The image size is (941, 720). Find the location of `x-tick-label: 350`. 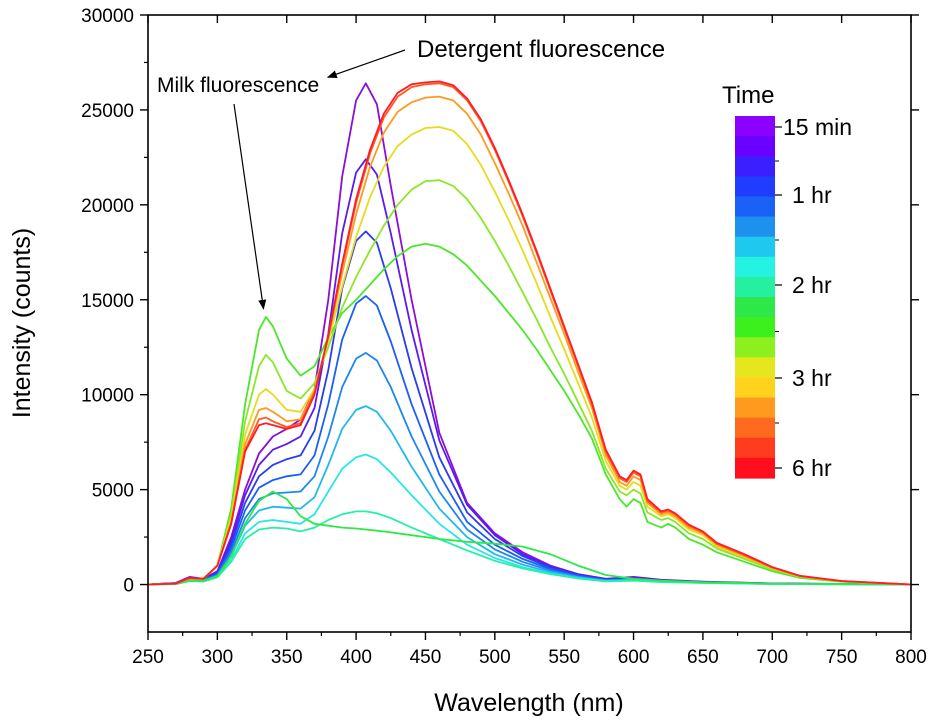

x-tick-label: 350 is located at coordinates (287, 657).